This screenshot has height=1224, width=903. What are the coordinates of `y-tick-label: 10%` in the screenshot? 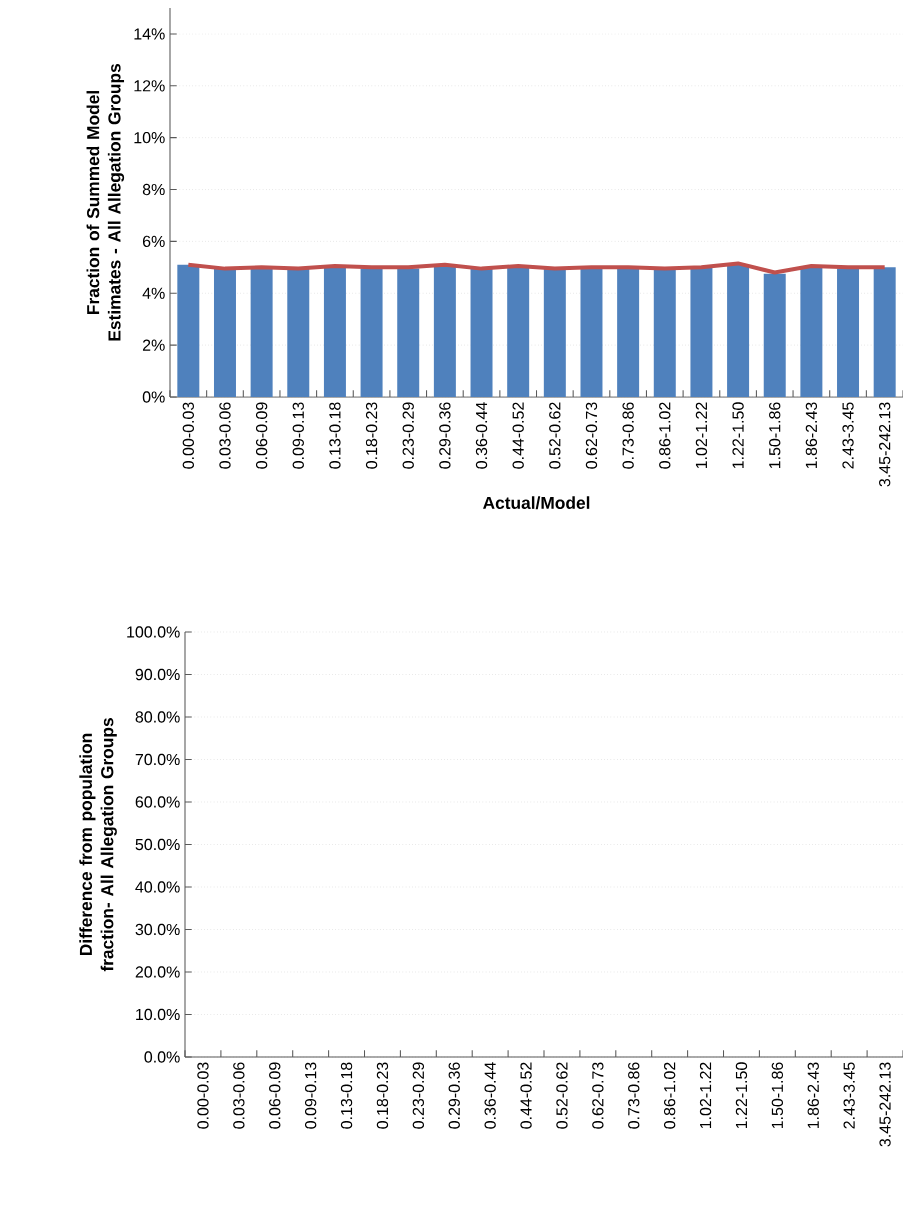 It's located at (149, 138).